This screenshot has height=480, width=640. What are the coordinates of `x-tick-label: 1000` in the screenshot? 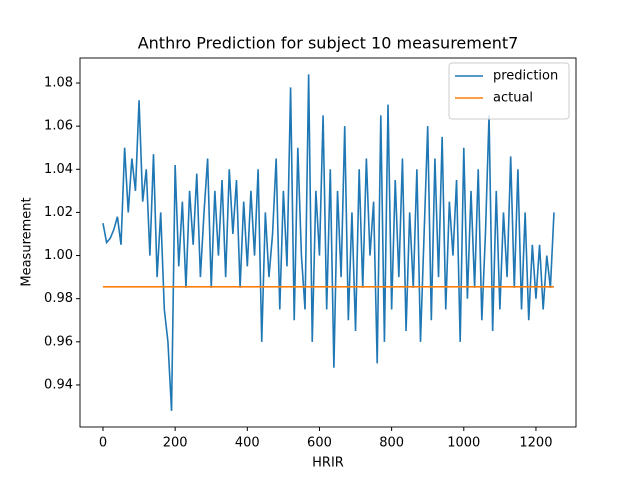 It's located at (463, 443).